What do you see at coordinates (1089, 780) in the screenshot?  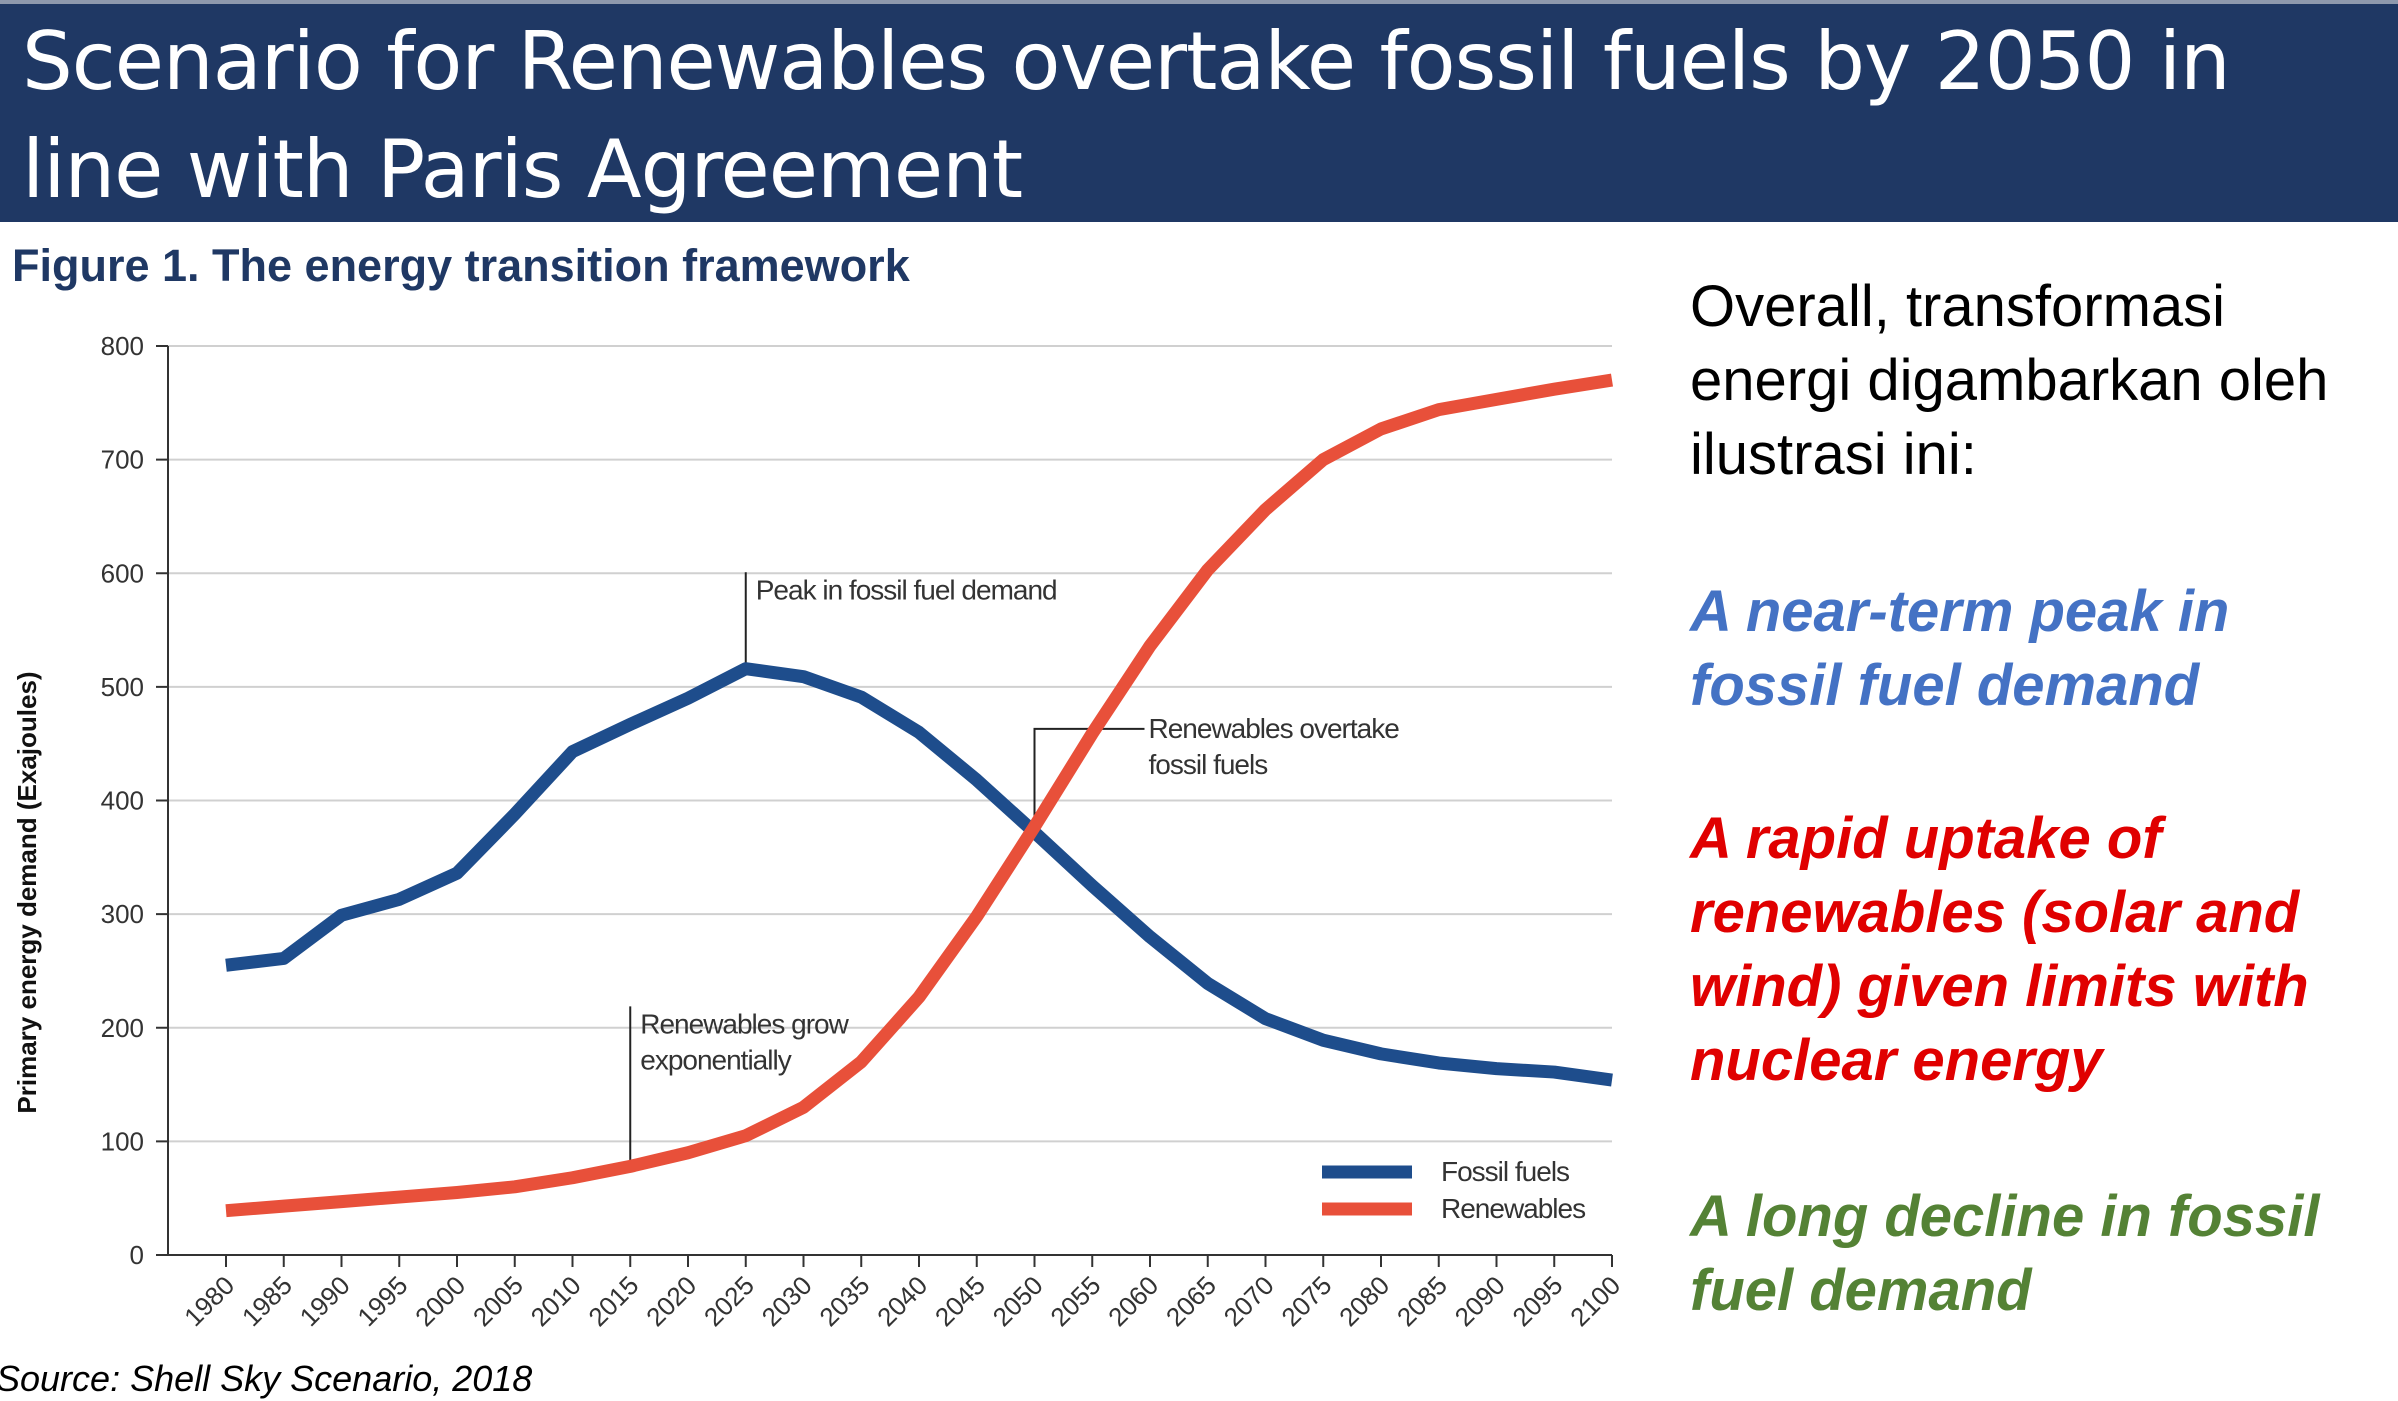 I see `annotation-leader` at bounding box center [1089, 780].